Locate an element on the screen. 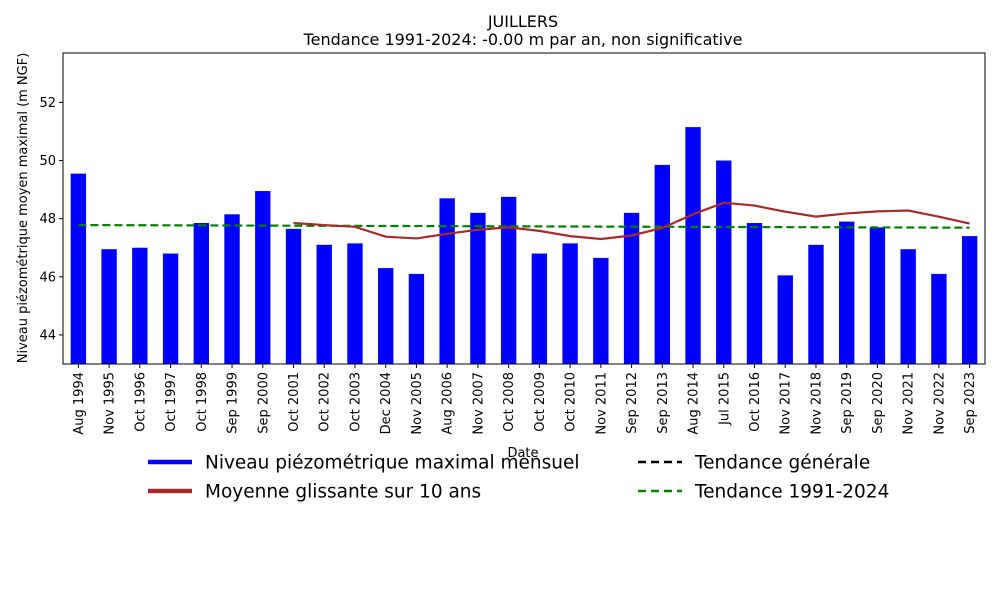  x-tick-label: Nov 2011 is located at coordinates (601, 403).